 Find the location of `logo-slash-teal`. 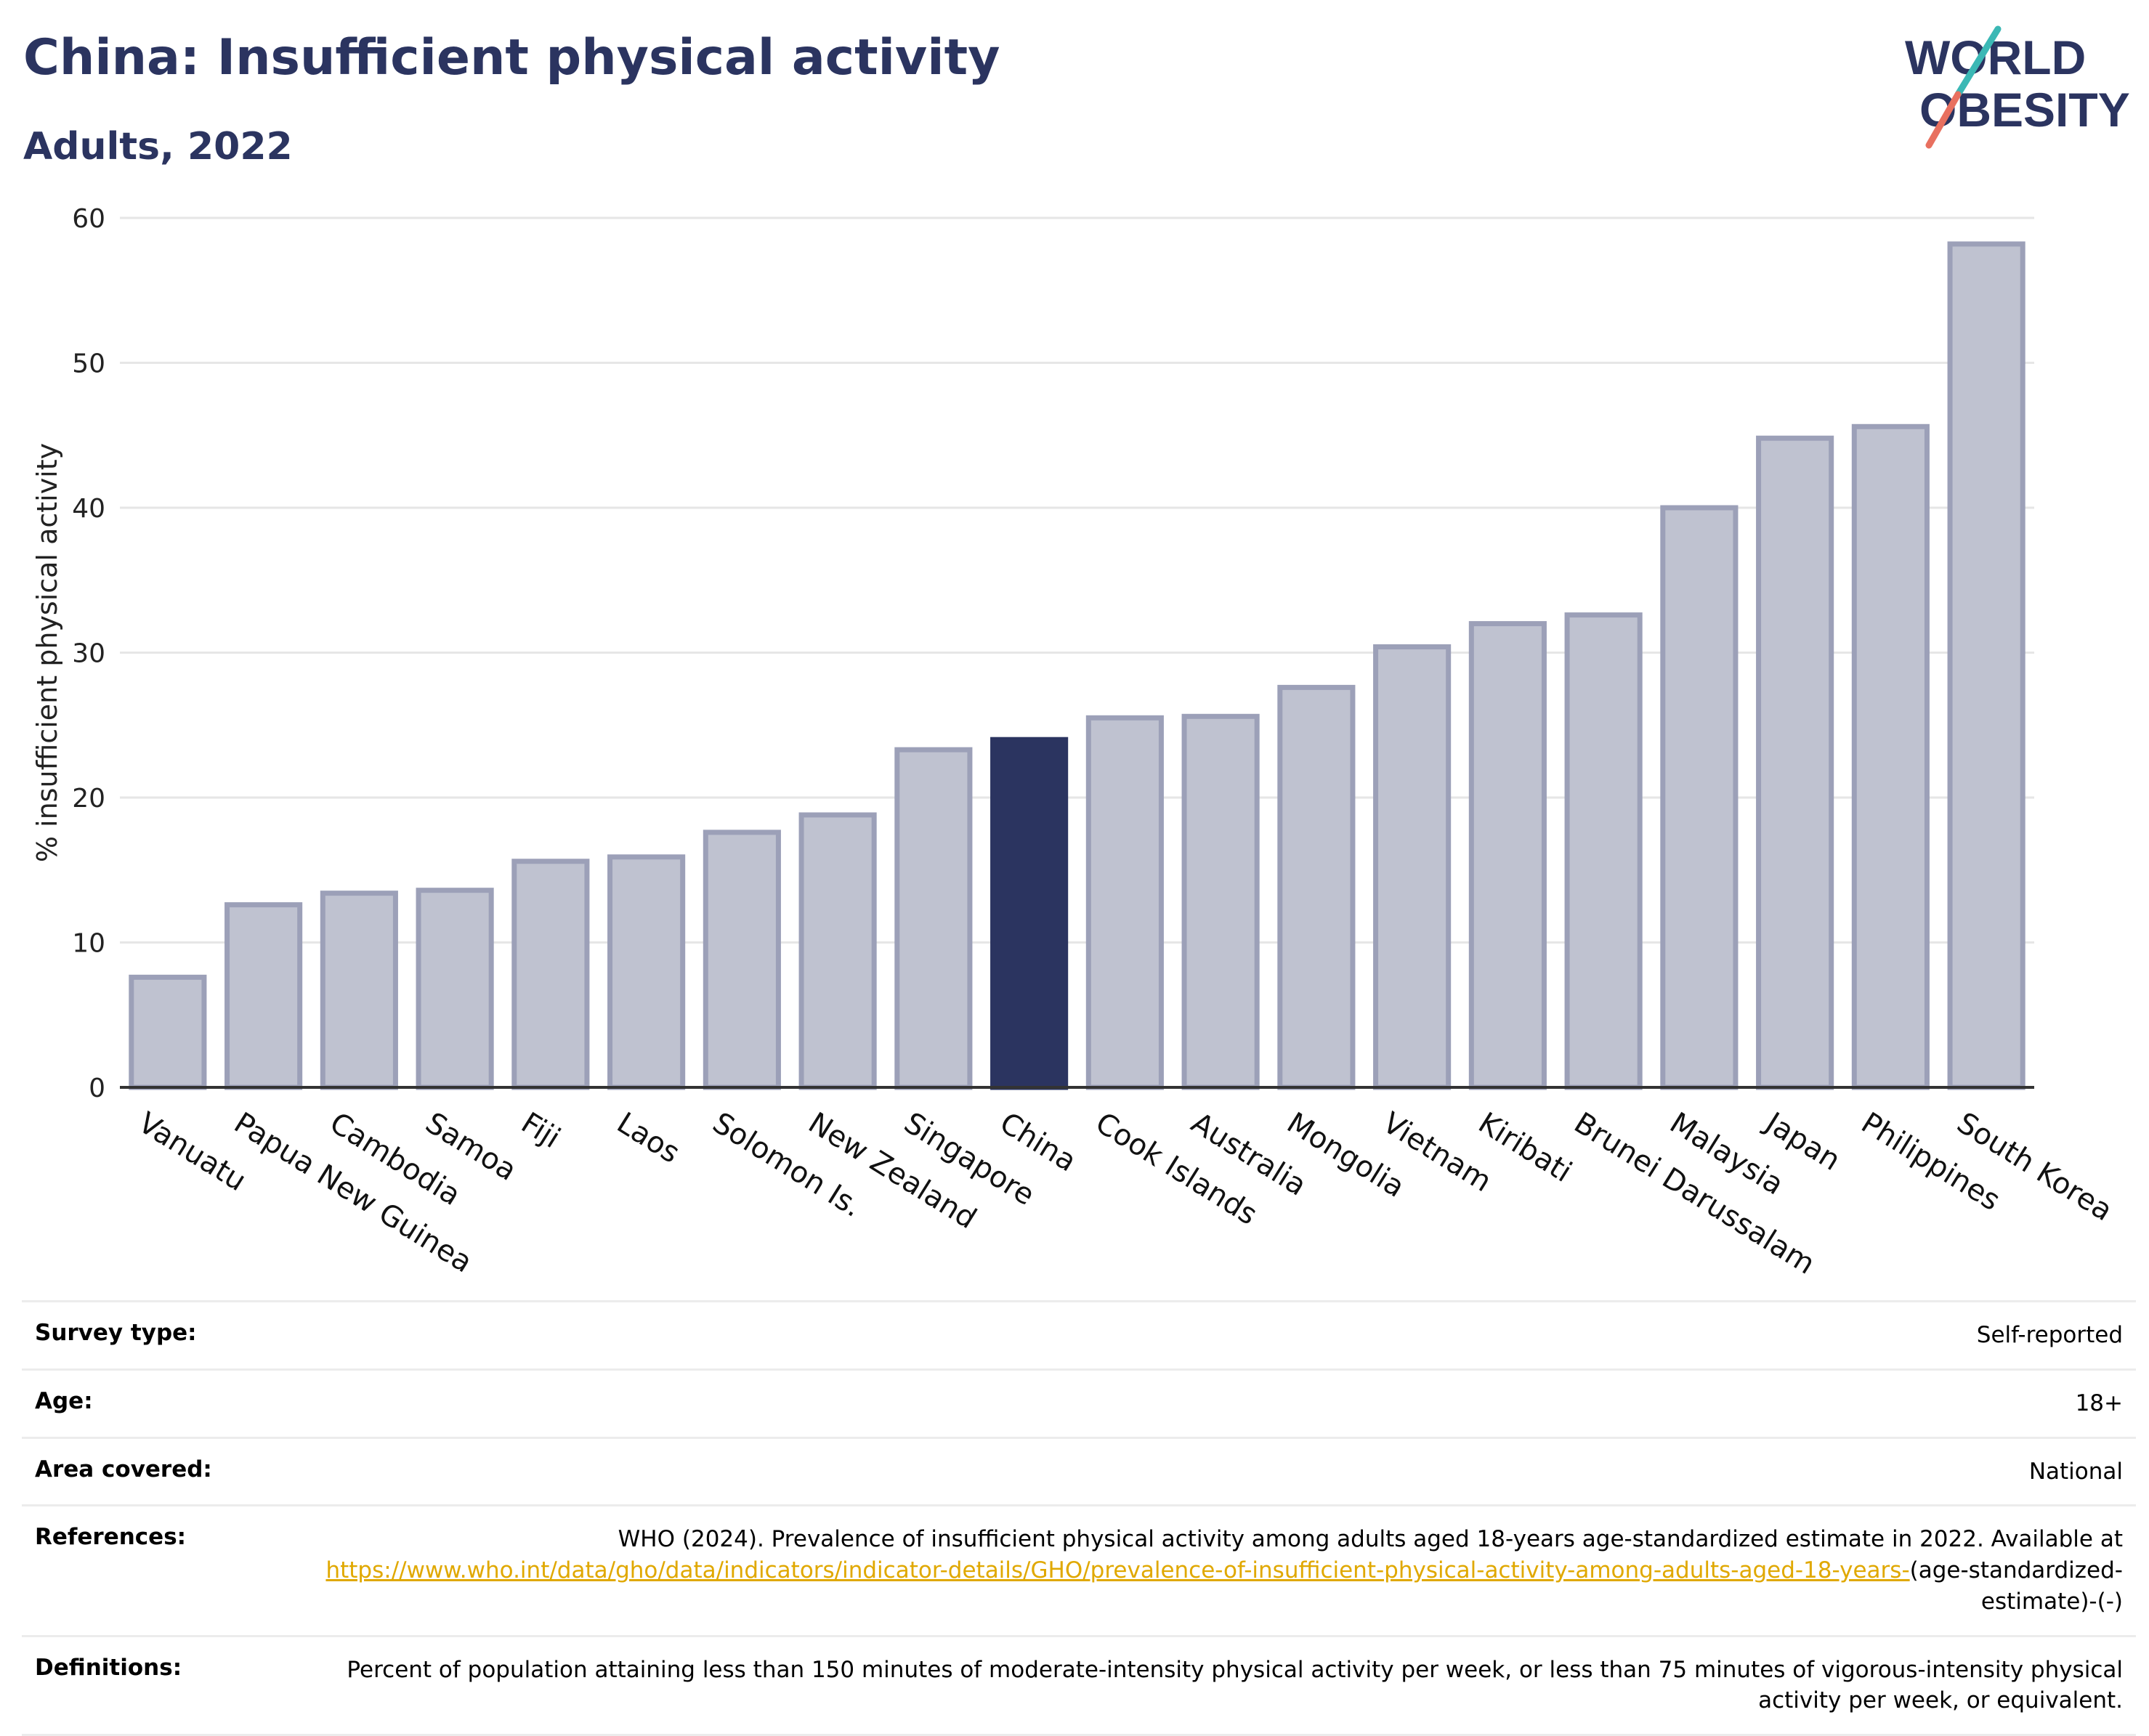

logo-slash-teal is located at coordinates (1978, 61).